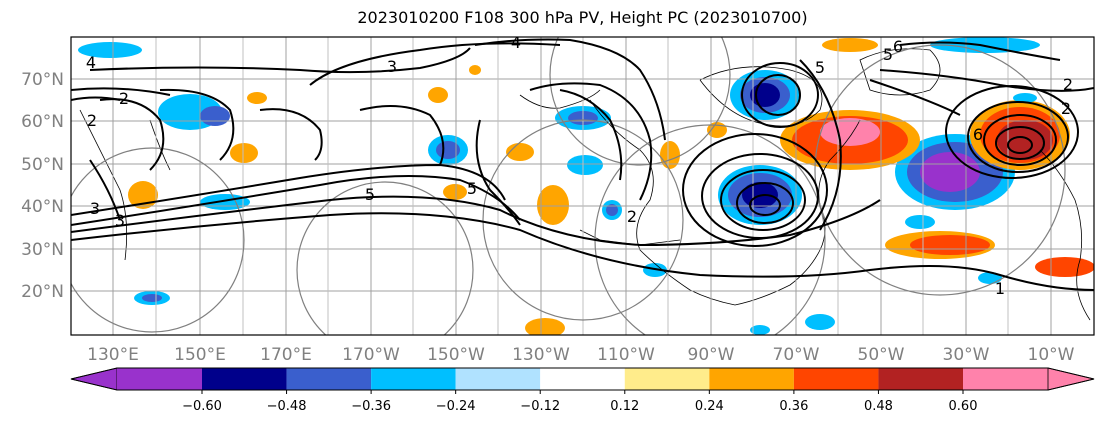  I want to click on longitude-label: 90°W, so click(711, 355).